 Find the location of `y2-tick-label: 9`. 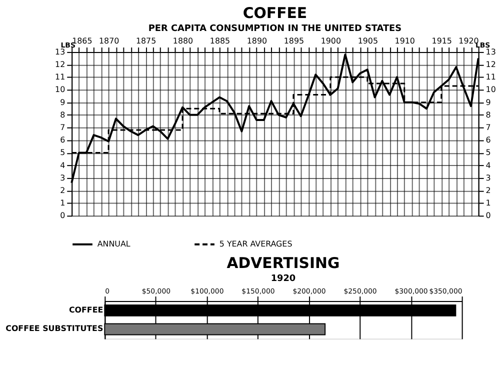

y2-tick-label: 9 is located at coordinates (488, 102).